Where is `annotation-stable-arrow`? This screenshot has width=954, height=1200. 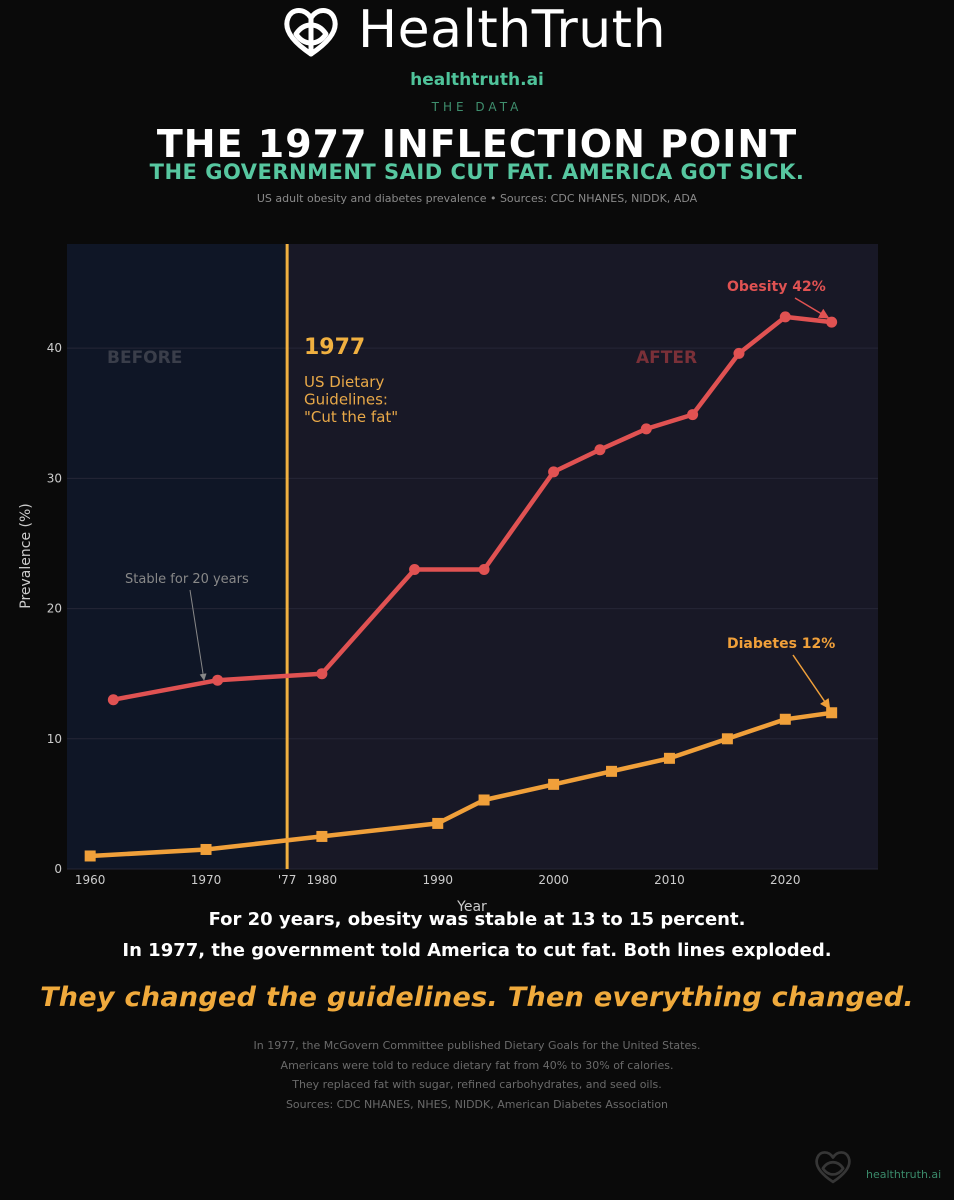
annotation-stable-arrow is located at coordinates (198, 635).